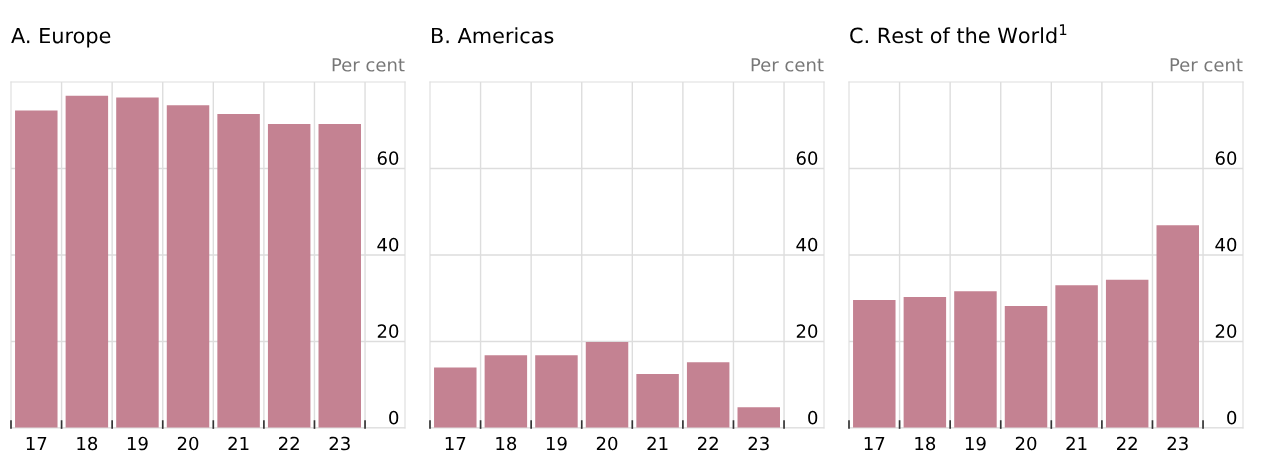 The image size is (1261, 454). I want to click on chart-title: A. Europe, so click(61, 37).